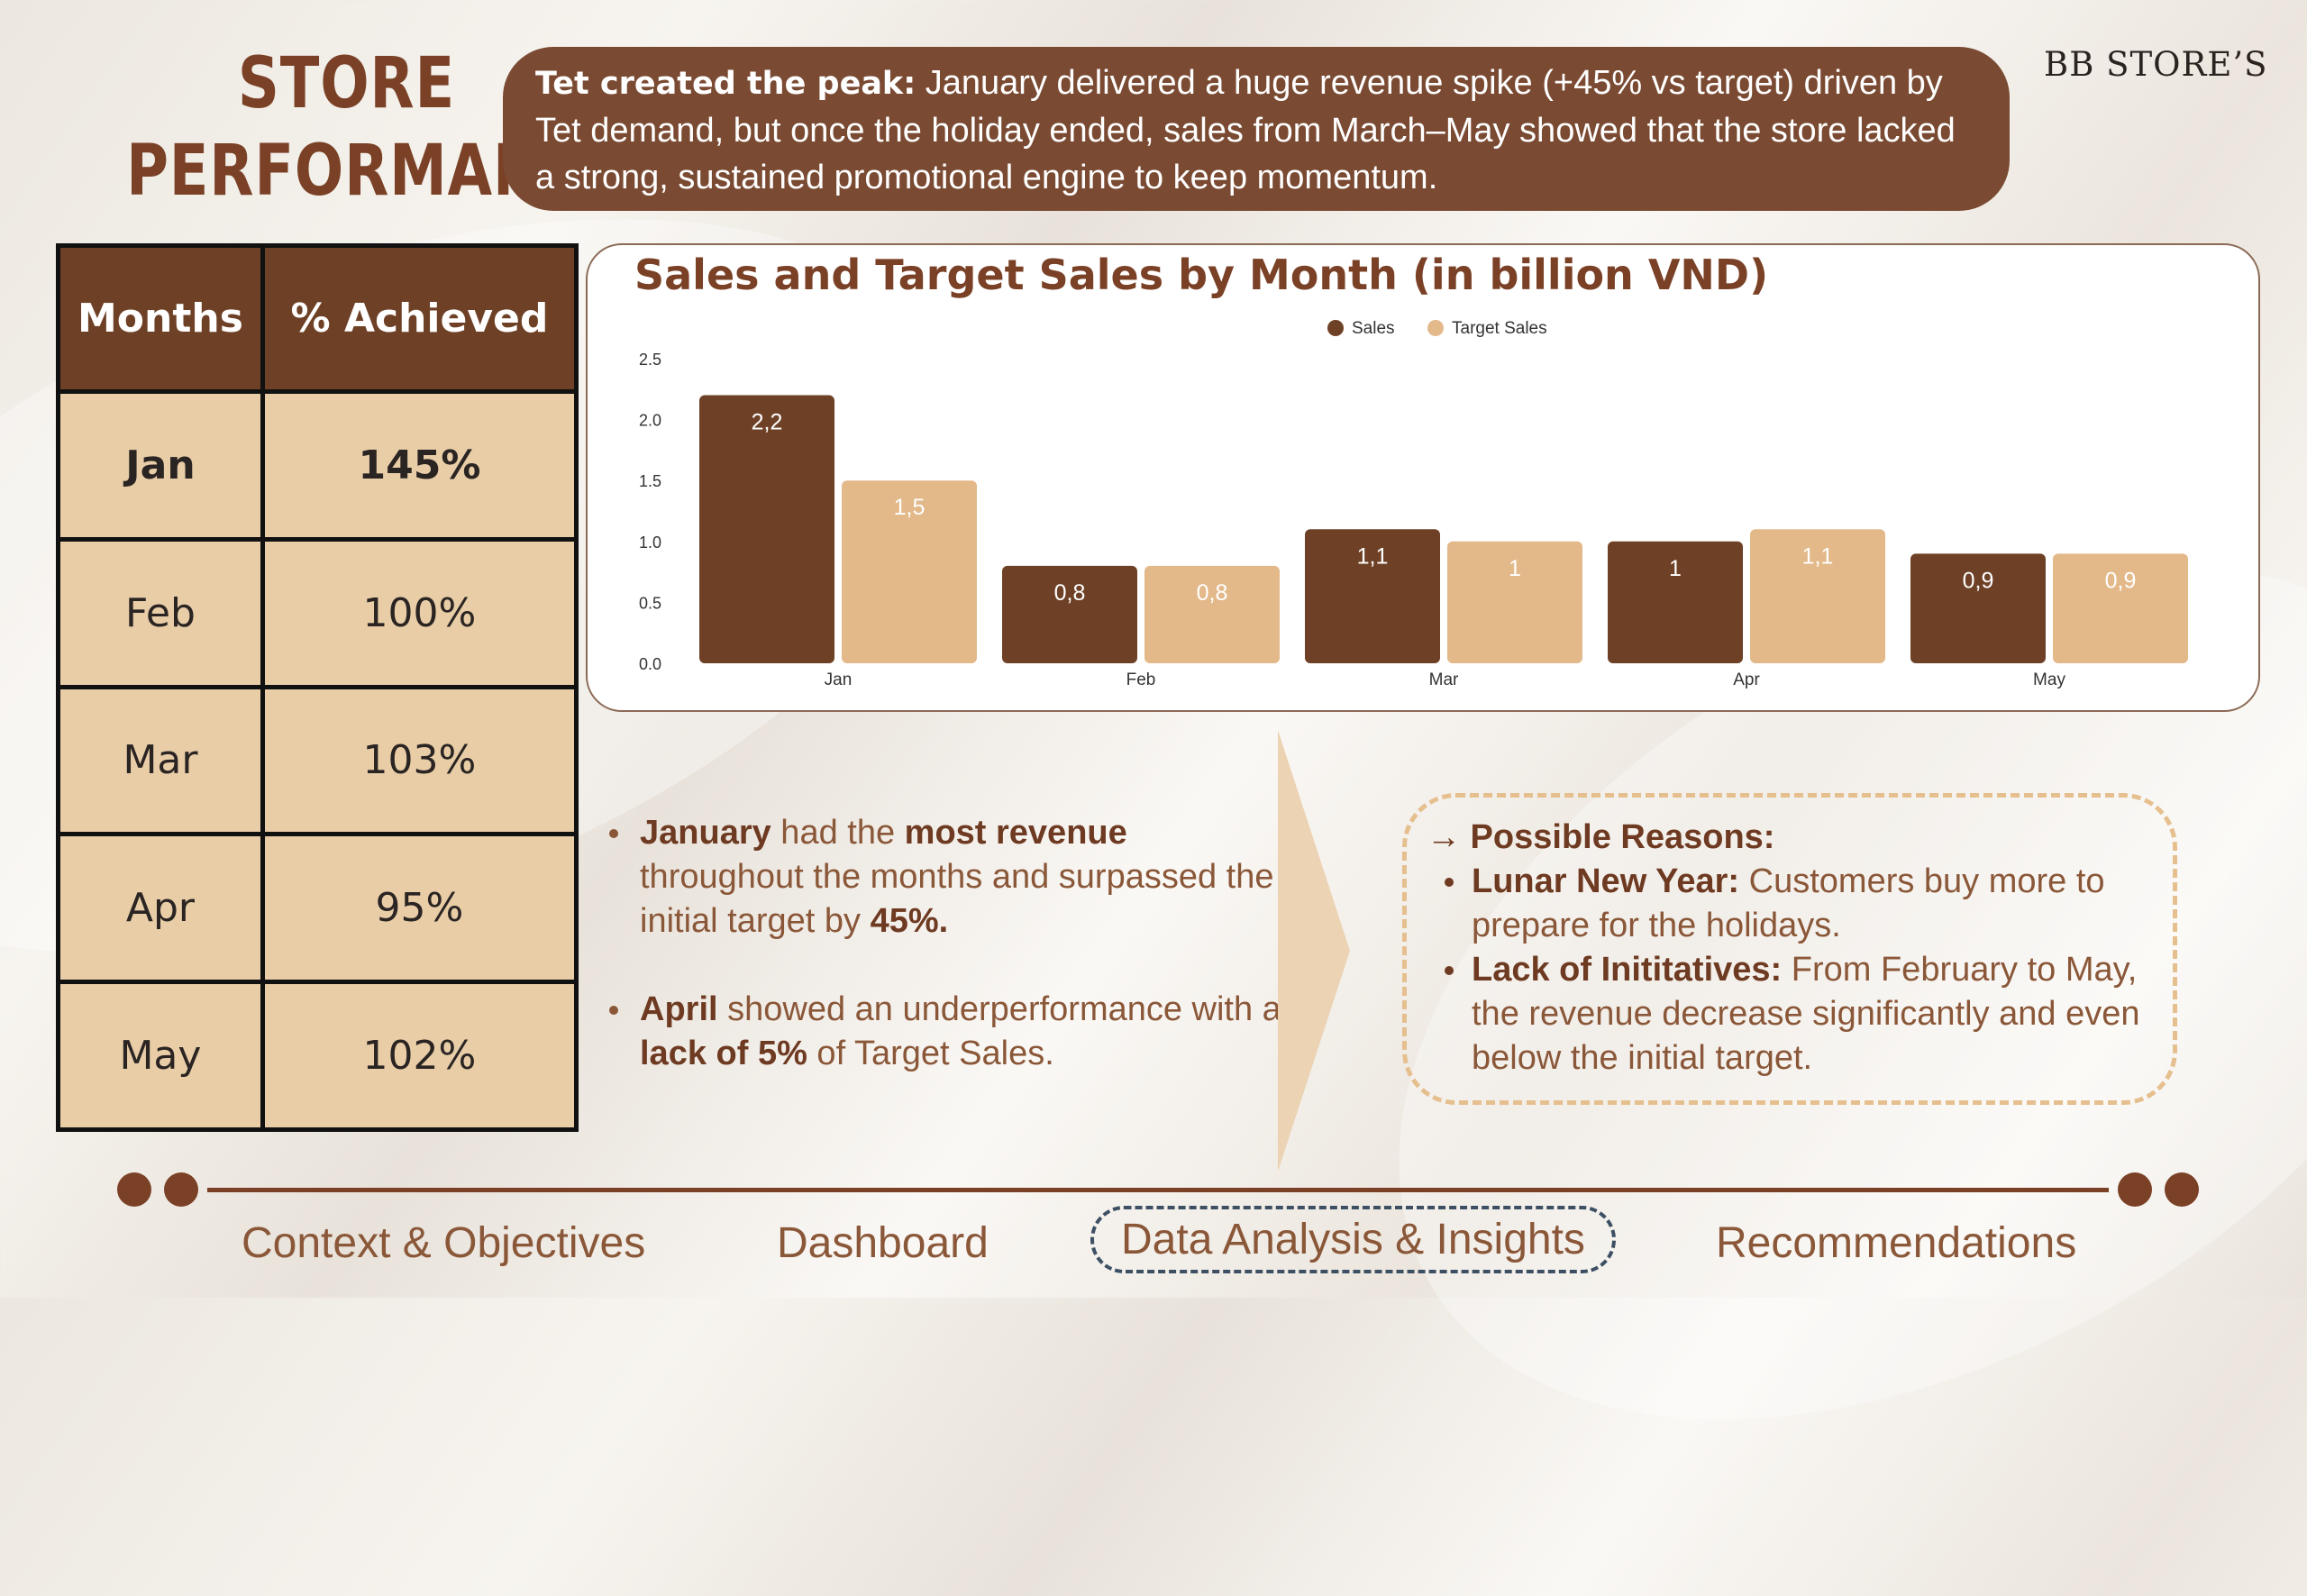 Image resolution: width=2307 pixels, height=1596 pixels. I want to click on table-row: Apr 95%, so click(317, 908).